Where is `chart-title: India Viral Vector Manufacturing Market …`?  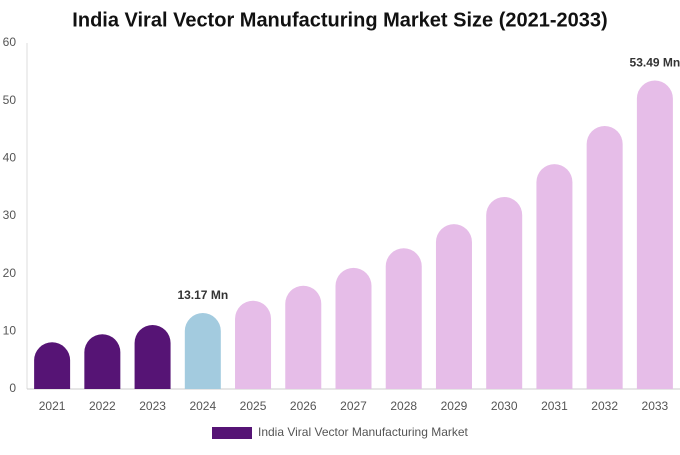 chart-title: India Viral Vector Manufacturing Market … is located at coordinates (339, 20).